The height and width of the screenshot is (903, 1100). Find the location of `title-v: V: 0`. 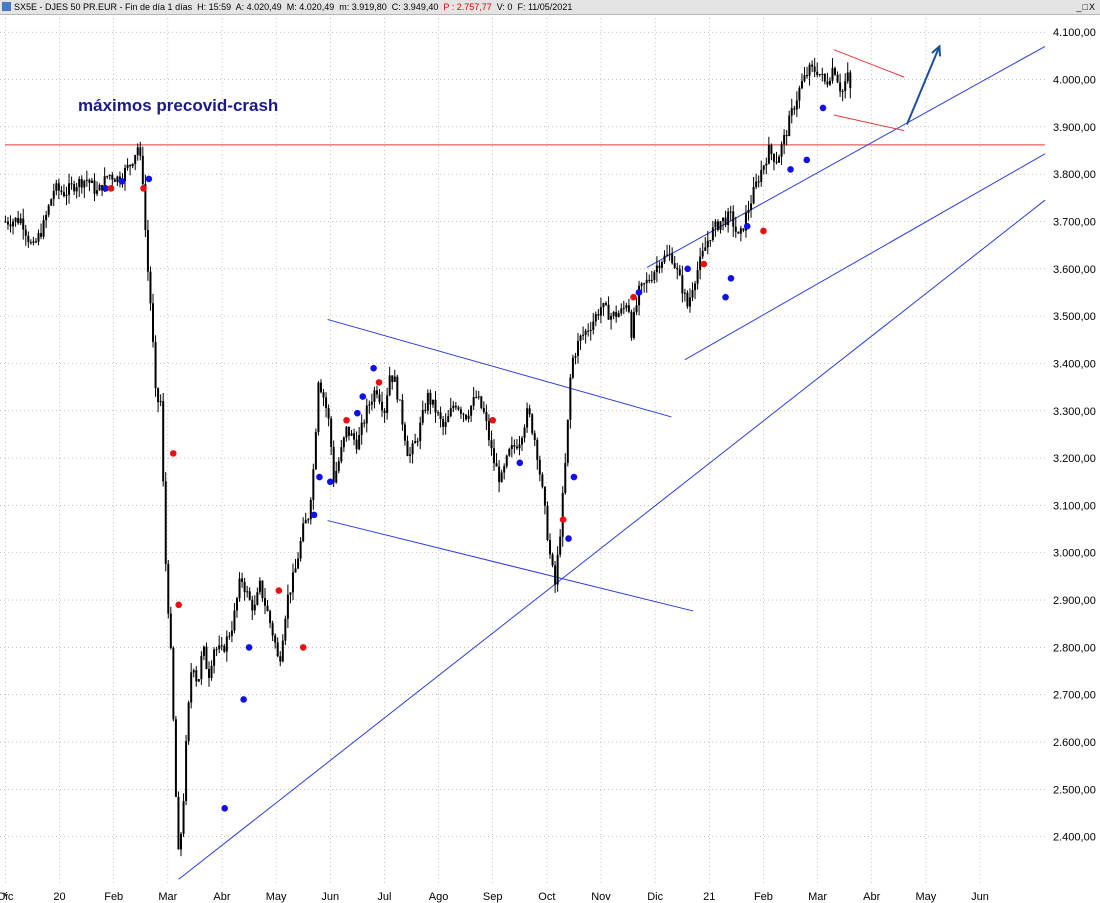

title-v: V: 0 is located at coordinates (504, 7).